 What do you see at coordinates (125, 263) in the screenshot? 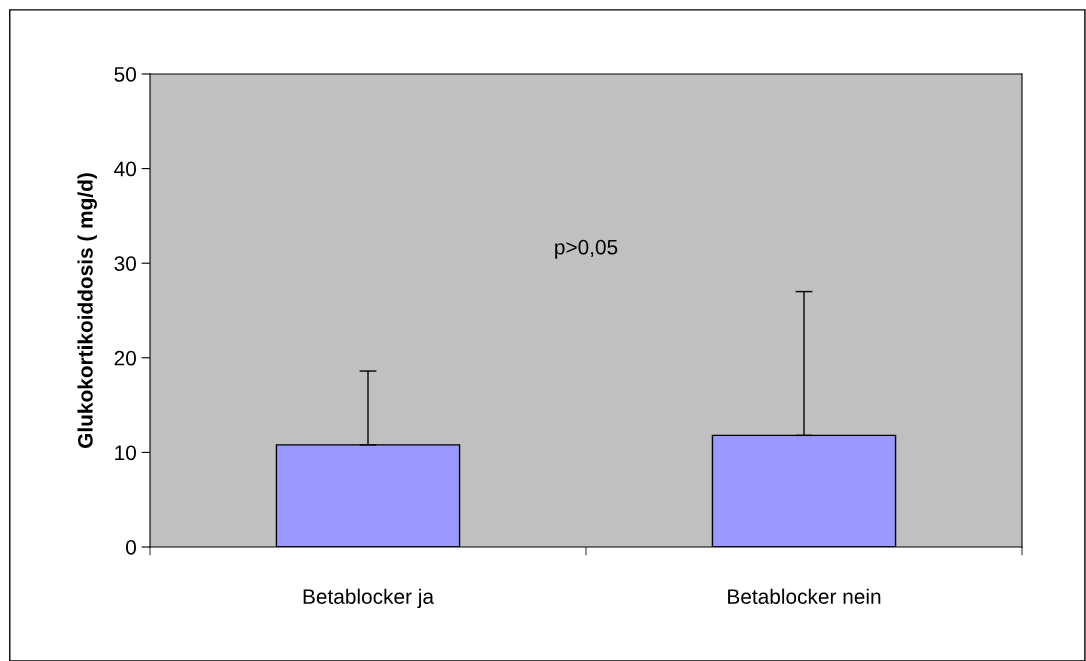
I see `y-tick-label: 30` at bounding box center [125, 263].